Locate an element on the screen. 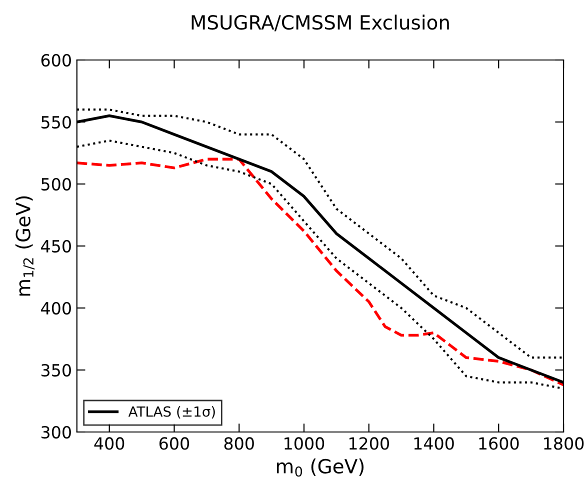  x-tick-label: 1400 is located at coordinates (434, 443).